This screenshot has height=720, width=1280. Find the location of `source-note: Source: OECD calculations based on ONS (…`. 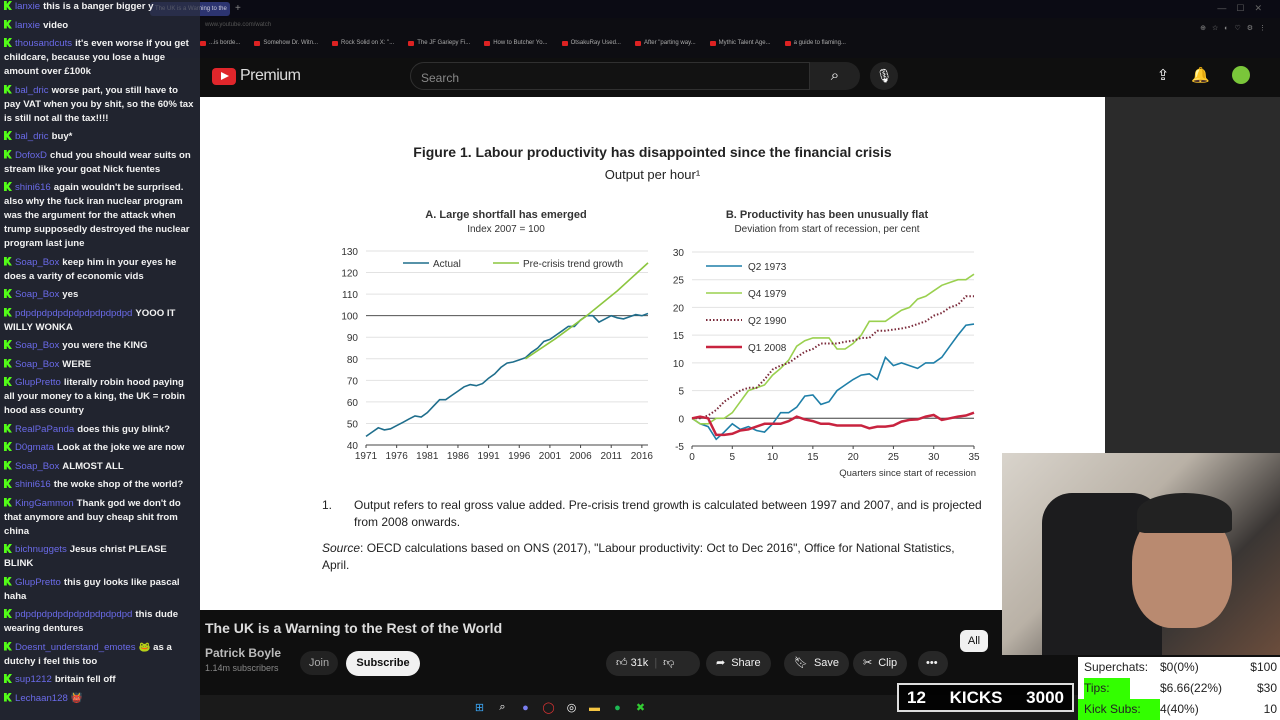

source-note: Source: OECD calculations based on ONS (… is located at coordinates (652, 557).